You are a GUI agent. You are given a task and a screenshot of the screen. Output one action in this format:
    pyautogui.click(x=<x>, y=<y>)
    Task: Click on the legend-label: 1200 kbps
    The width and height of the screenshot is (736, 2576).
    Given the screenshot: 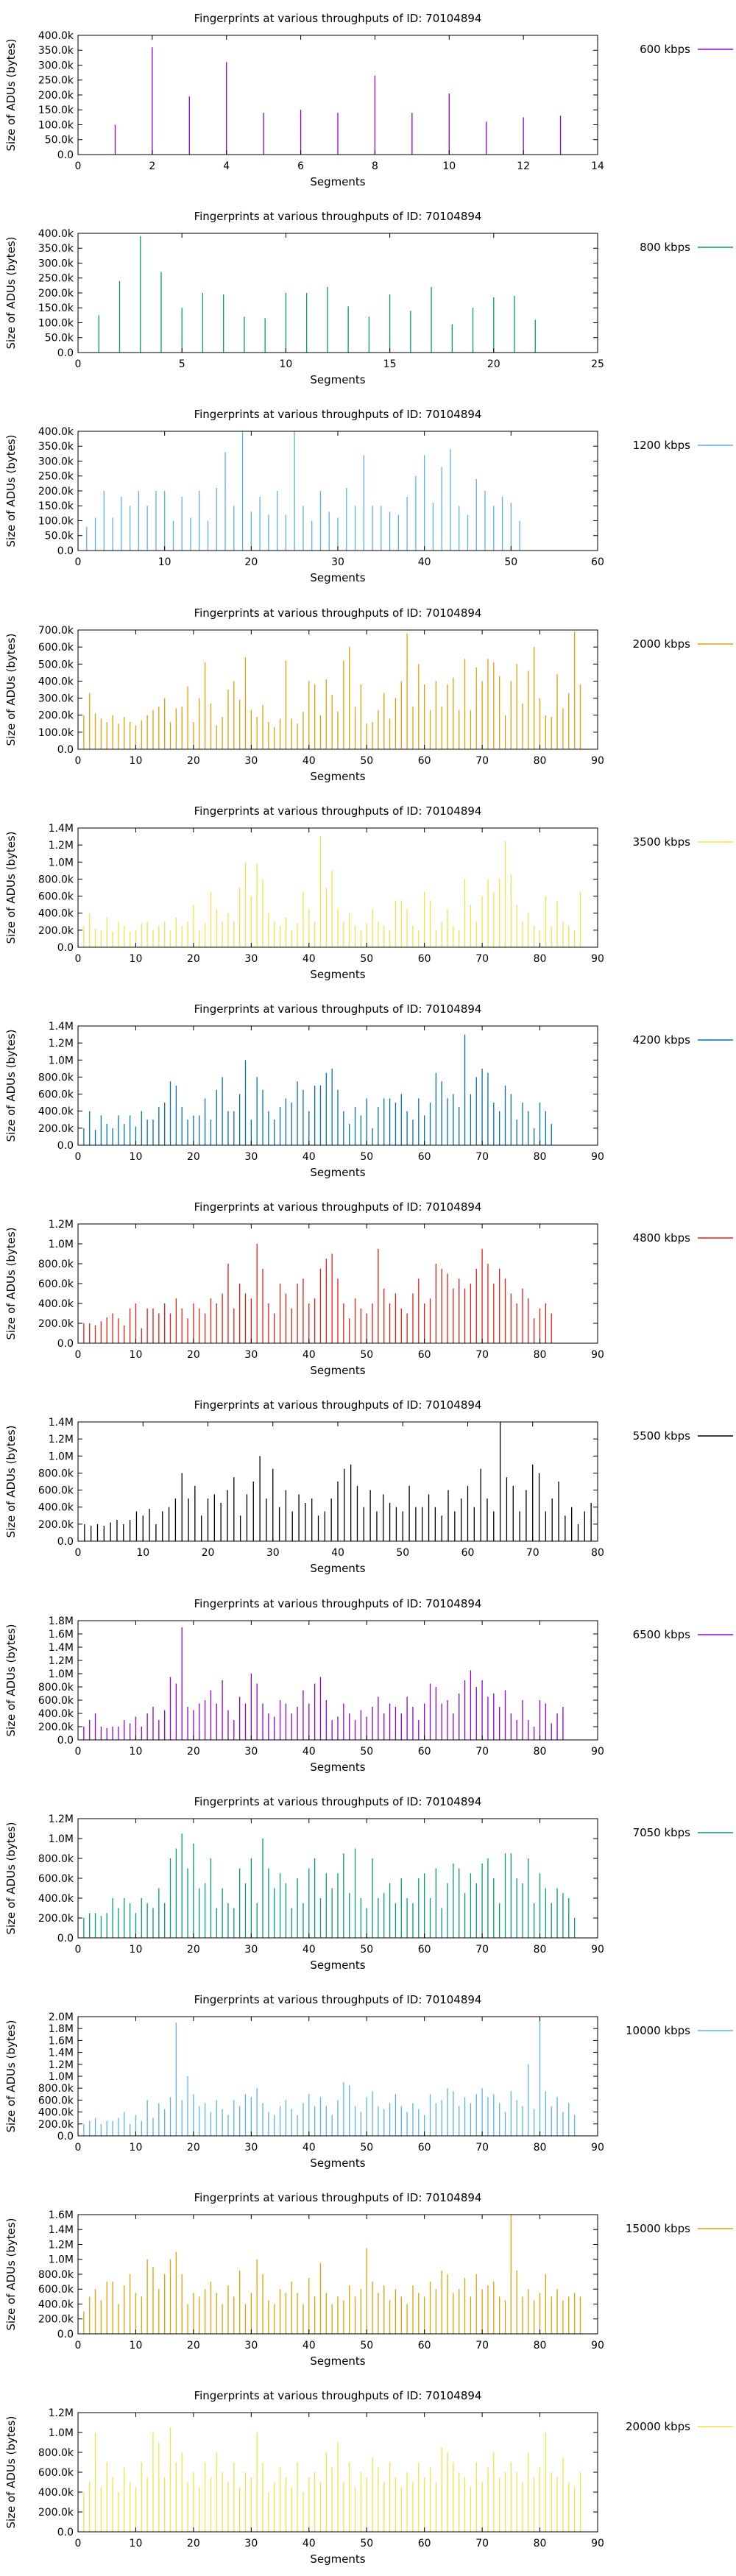 What is the action you would take?
    pyautogui.click(x=662, y=445)
    